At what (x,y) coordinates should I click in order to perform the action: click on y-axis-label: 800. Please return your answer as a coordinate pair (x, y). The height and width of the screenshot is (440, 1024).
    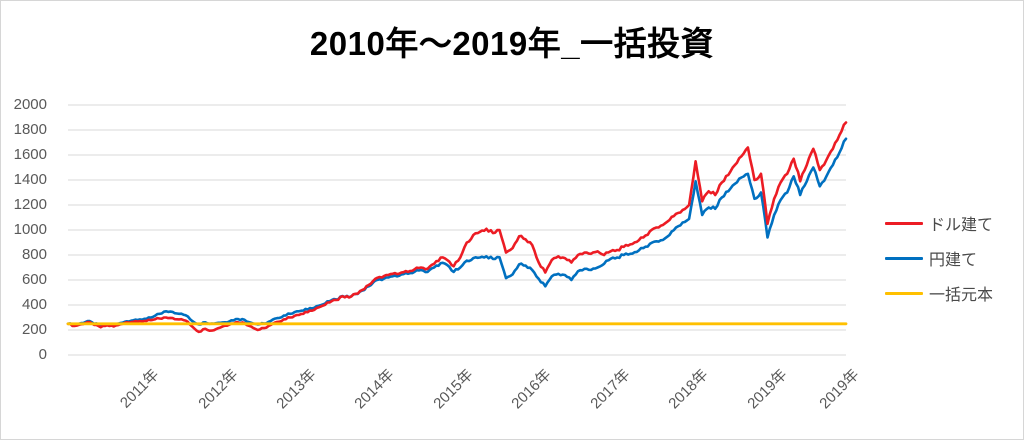
    Looking at the image, I should click on (34, 254).